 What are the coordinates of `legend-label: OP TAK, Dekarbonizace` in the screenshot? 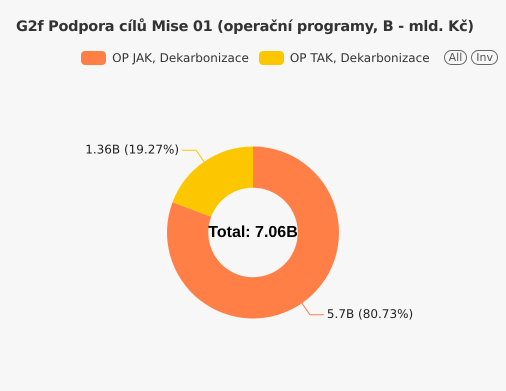 It's located at (360, 57).